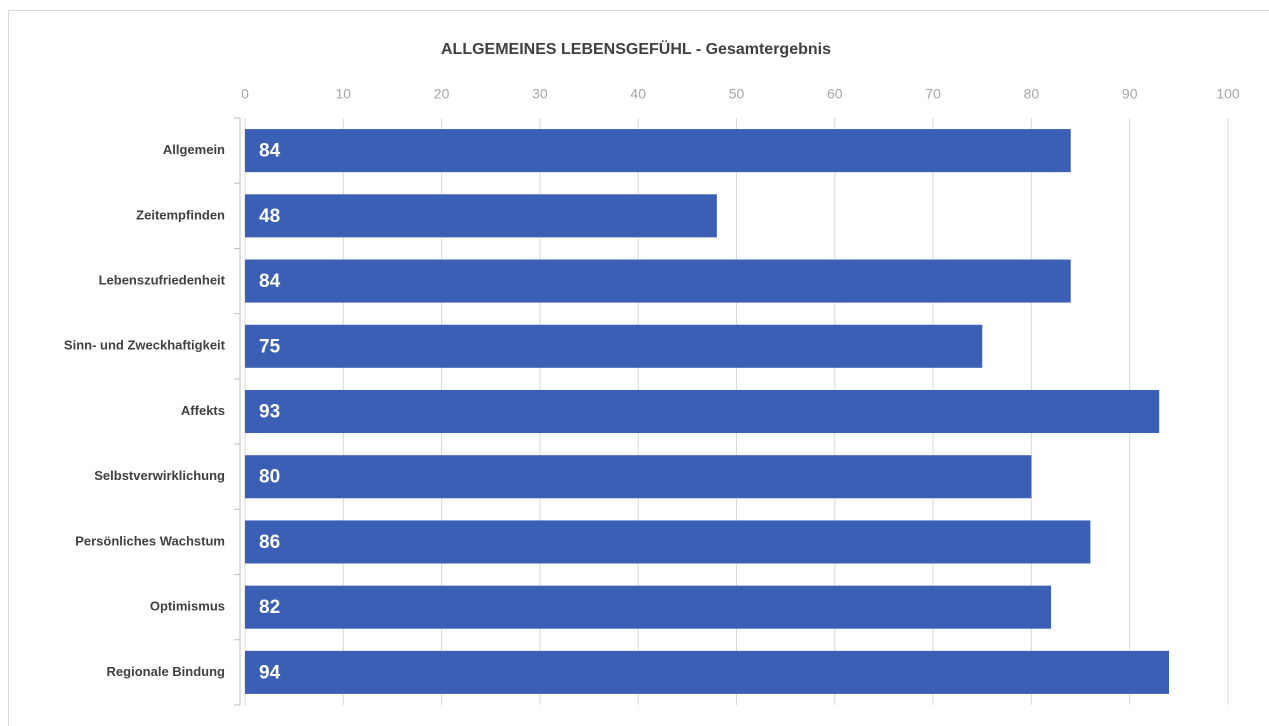 The width and height of the screenshot is (1269, 726). What do you see at coordinates (933, 94) in the screenshot?
I see `x-tick-label: 70` at bounding box center [933, 94].